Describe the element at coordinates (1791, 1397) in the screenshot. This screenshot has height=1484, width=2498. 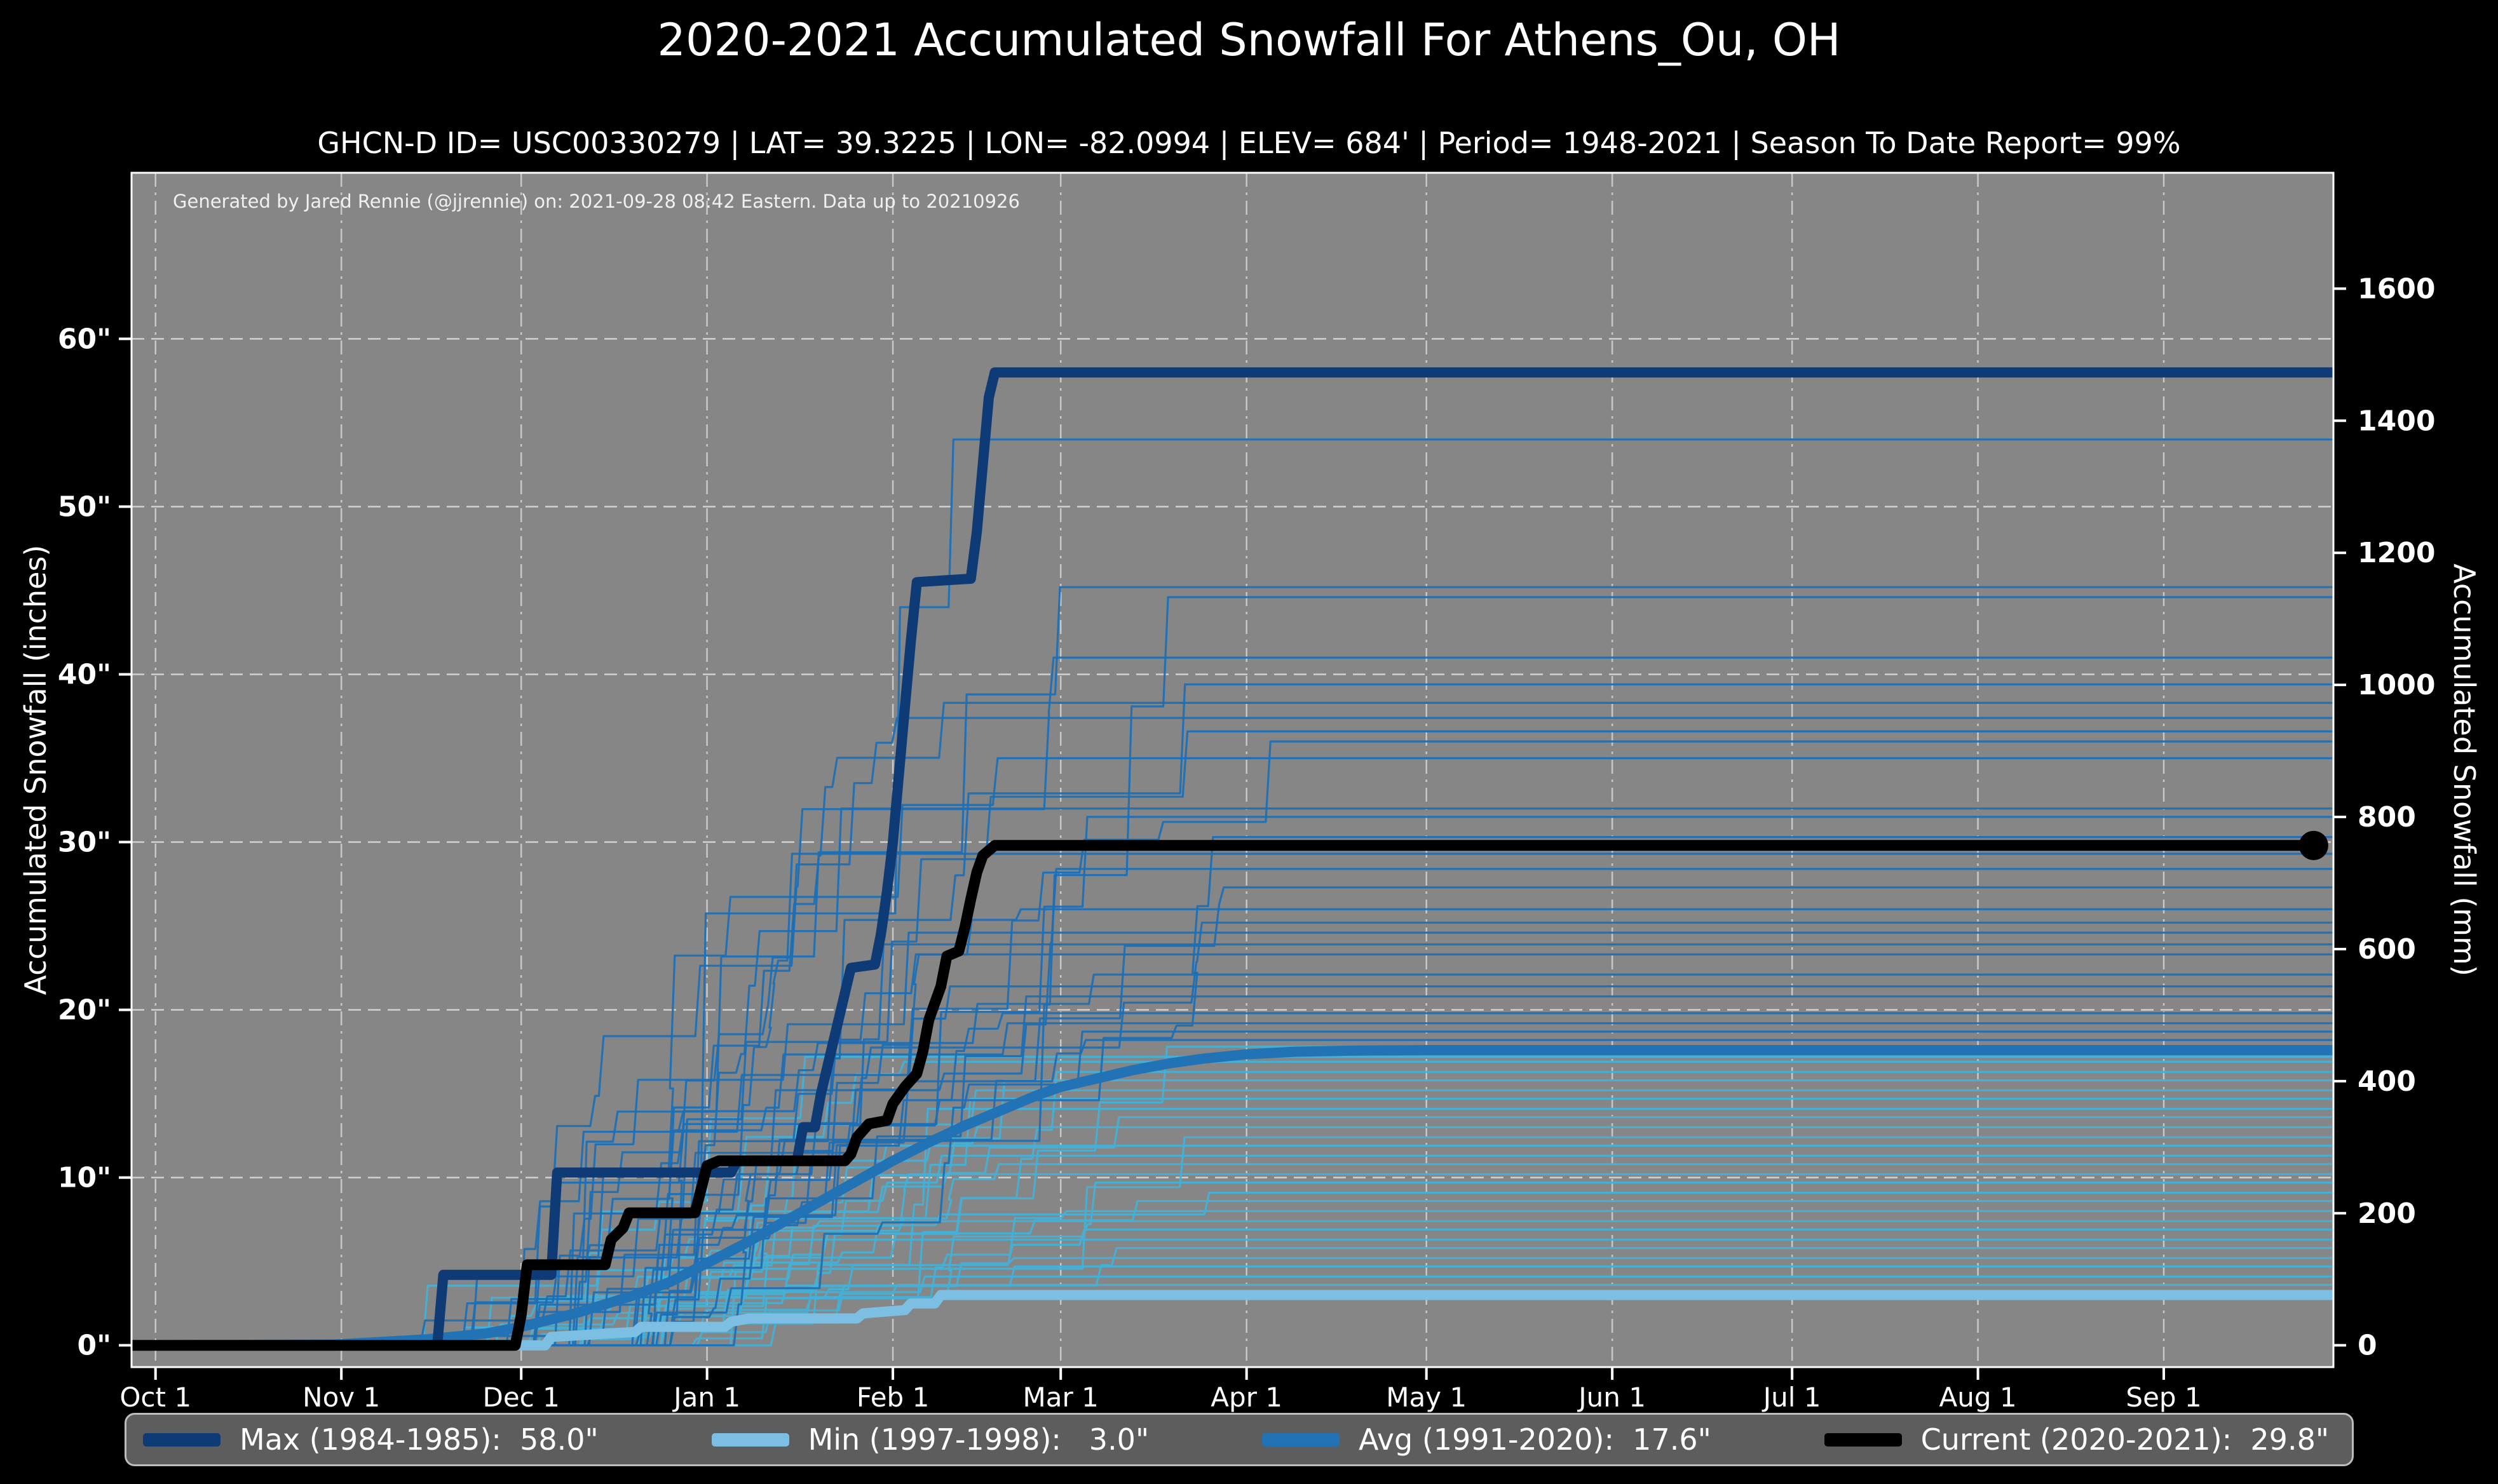
I see `x-tick-label: Jul 1` at that location.